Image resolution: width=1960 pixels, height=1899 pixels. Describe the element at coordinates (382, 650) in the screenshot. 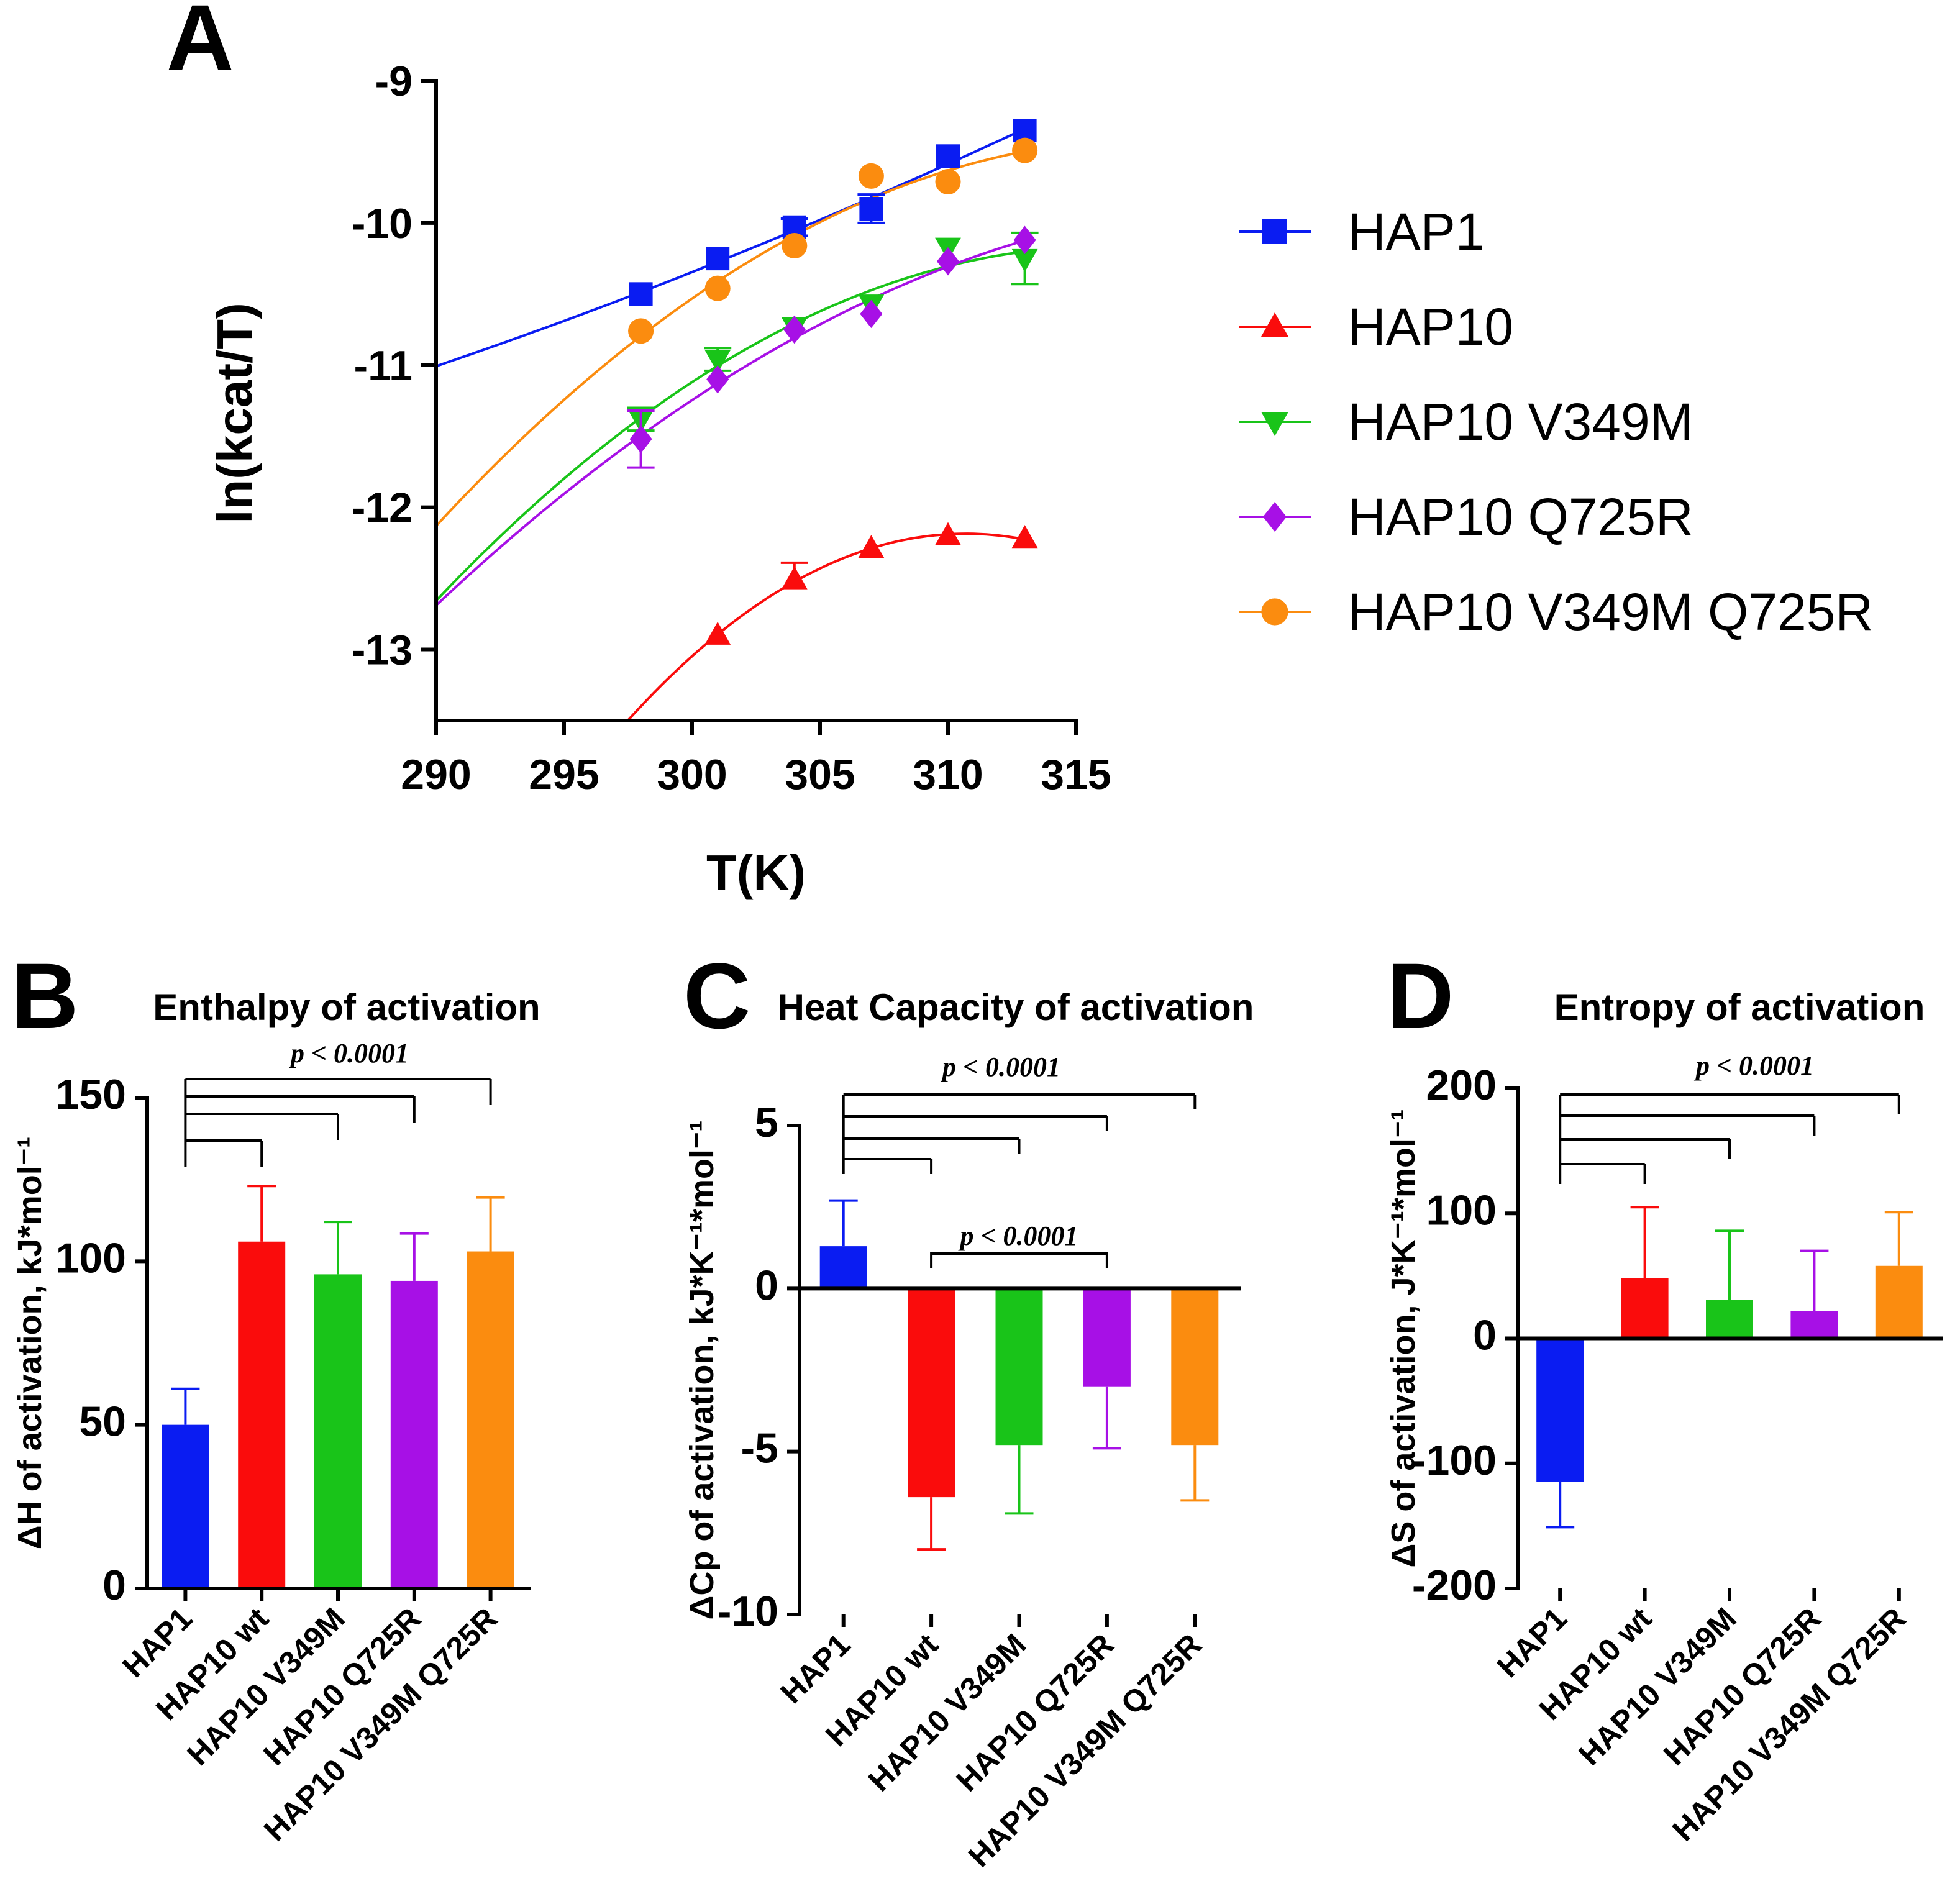

I see `y-tick-label: -13` at that location.